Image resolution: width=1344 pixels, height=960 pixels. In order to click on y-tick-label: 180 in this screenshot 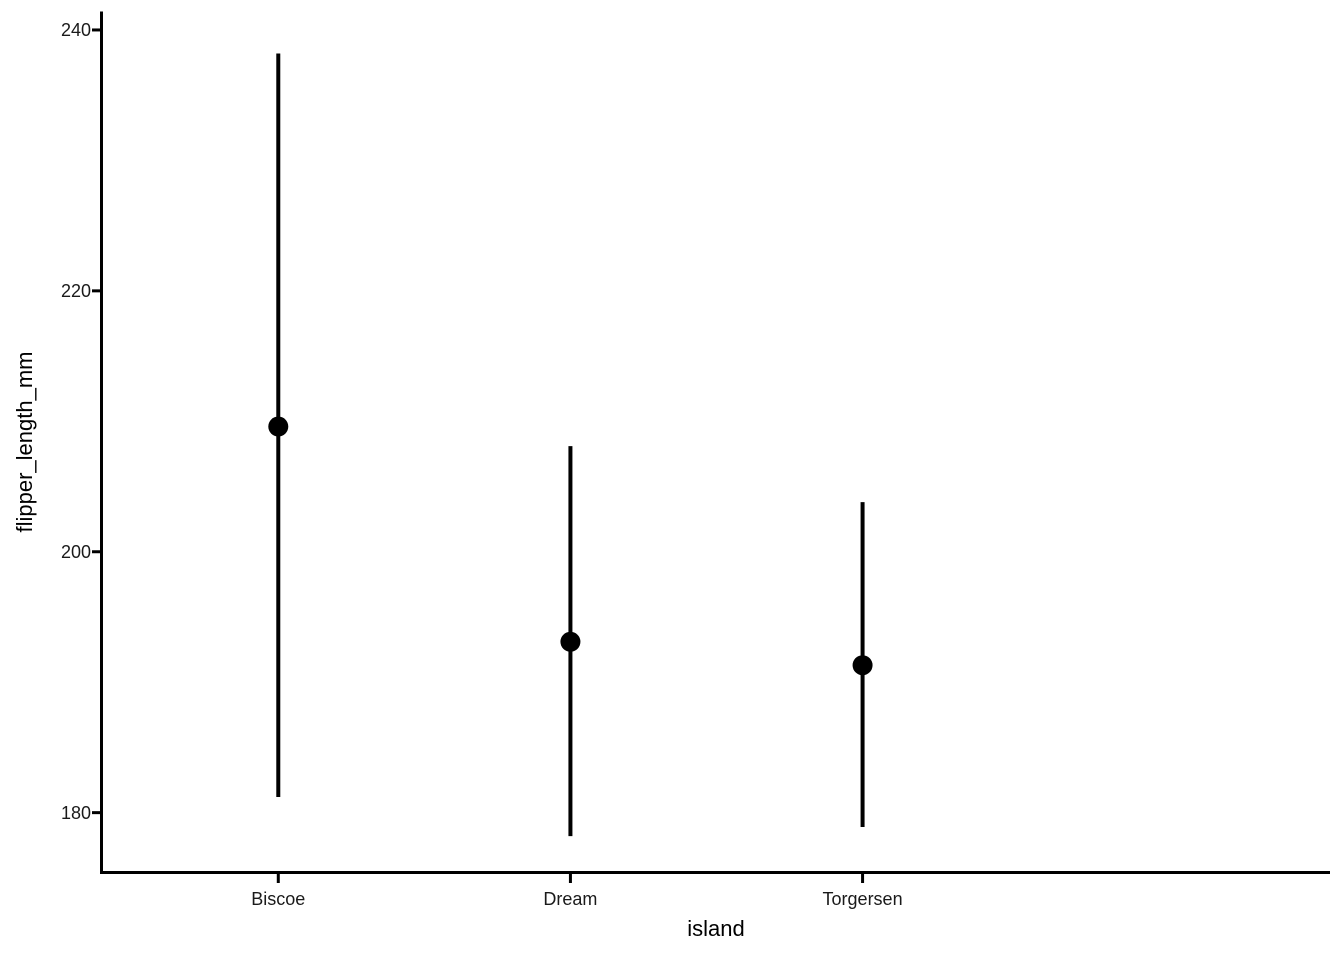, I will do `click(75, 812)`.